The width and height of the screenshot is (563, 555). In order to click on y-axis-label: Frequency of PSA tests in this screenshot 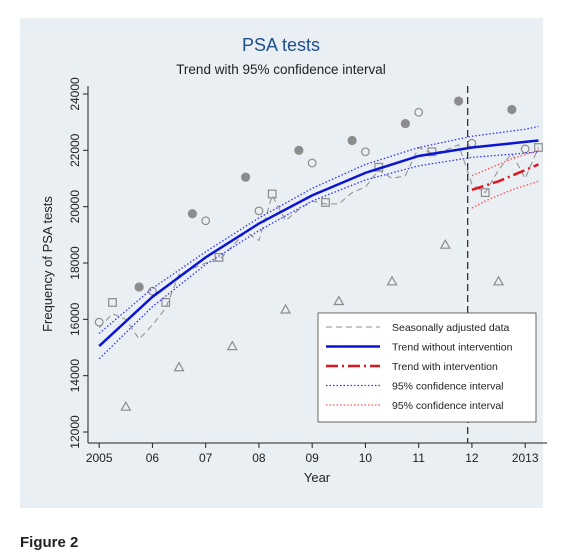, I will do `click(47, 264)`.